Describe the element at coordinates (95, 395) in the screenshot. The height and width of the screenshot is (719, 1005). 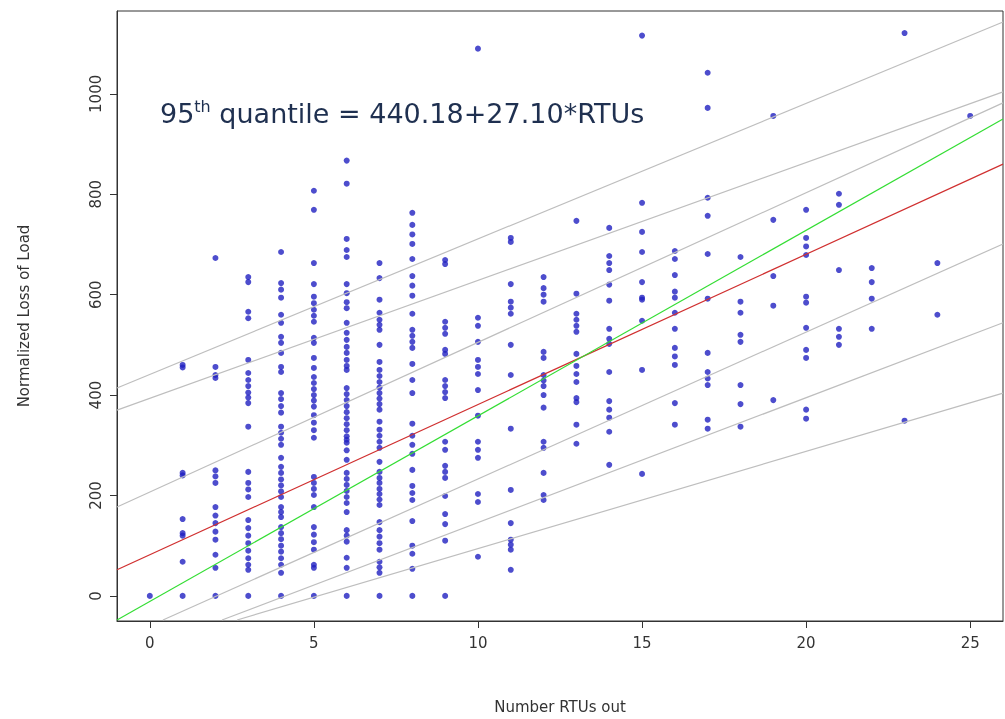
I see `y-tick-label: 400` at that location.